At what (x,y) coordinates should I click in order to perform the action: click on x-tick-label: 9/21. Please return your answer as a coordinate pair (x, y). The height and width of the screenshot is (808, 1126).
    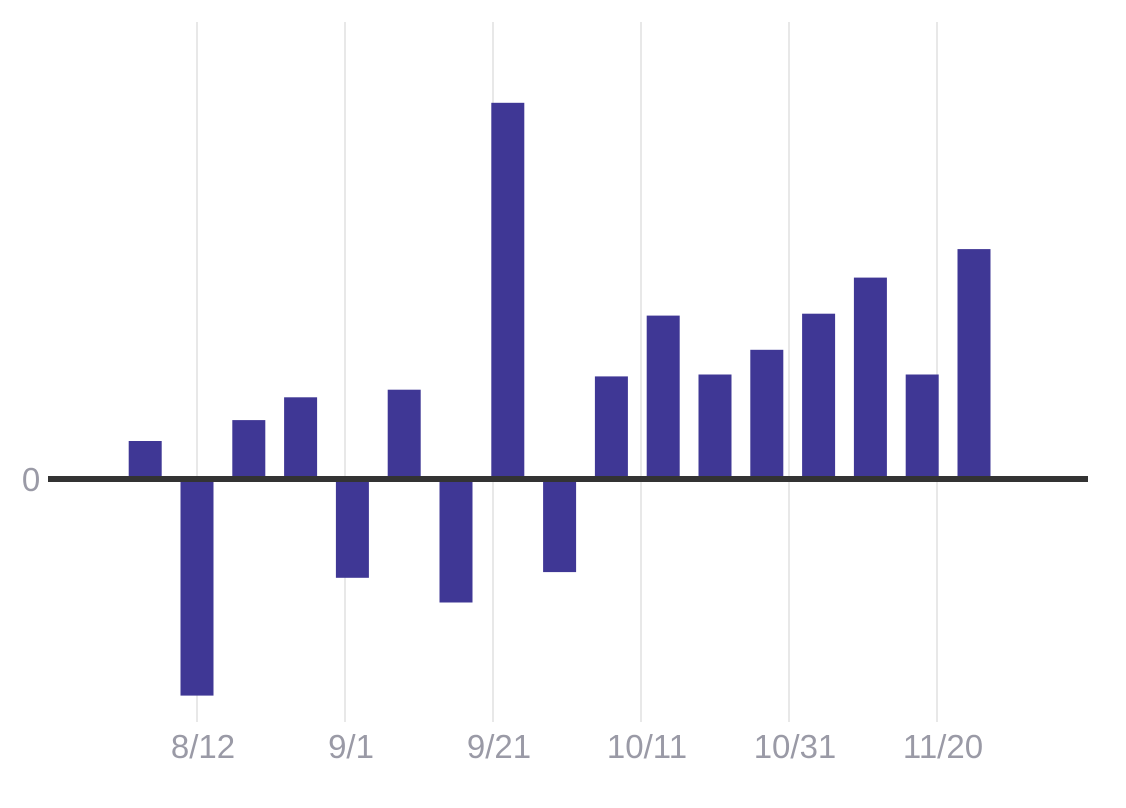
    Looking at the image, I should click on (499, 746).